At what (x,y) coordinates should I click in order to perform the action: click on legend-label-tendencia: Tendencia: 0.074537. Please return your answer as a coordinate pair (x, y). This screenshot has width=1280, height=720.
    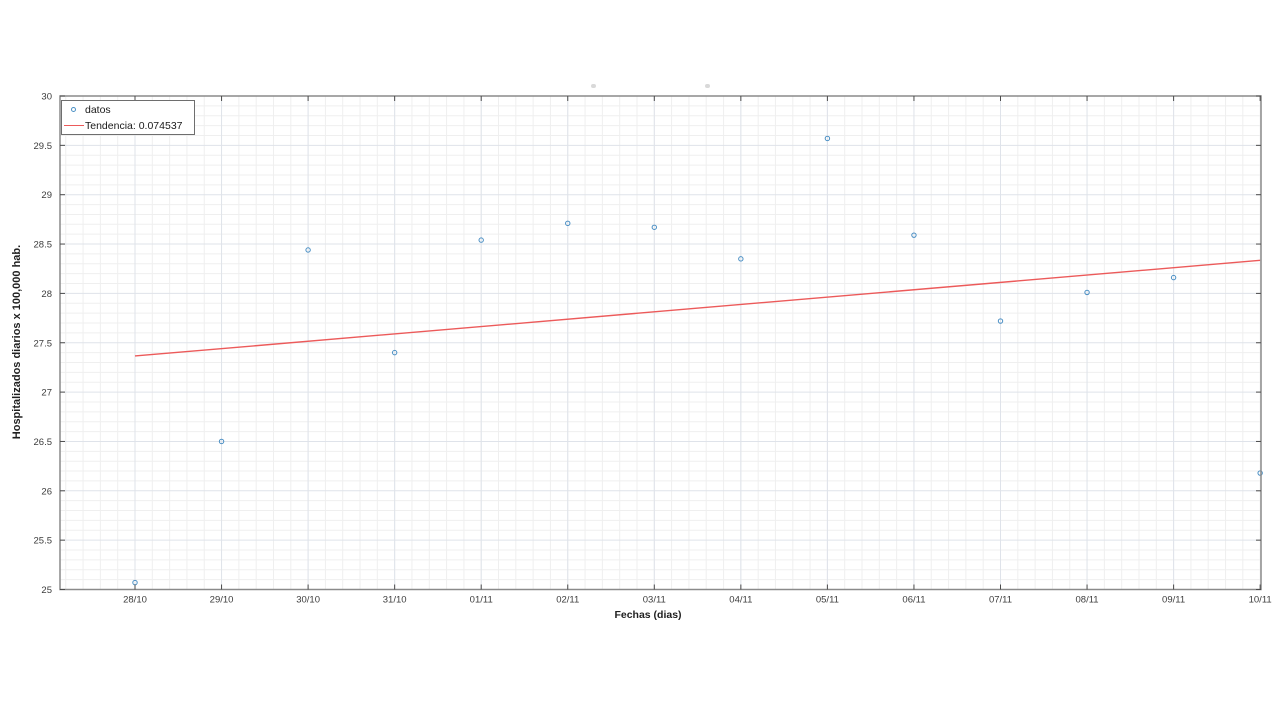
    Looking at the image, I should click on (134, 125).